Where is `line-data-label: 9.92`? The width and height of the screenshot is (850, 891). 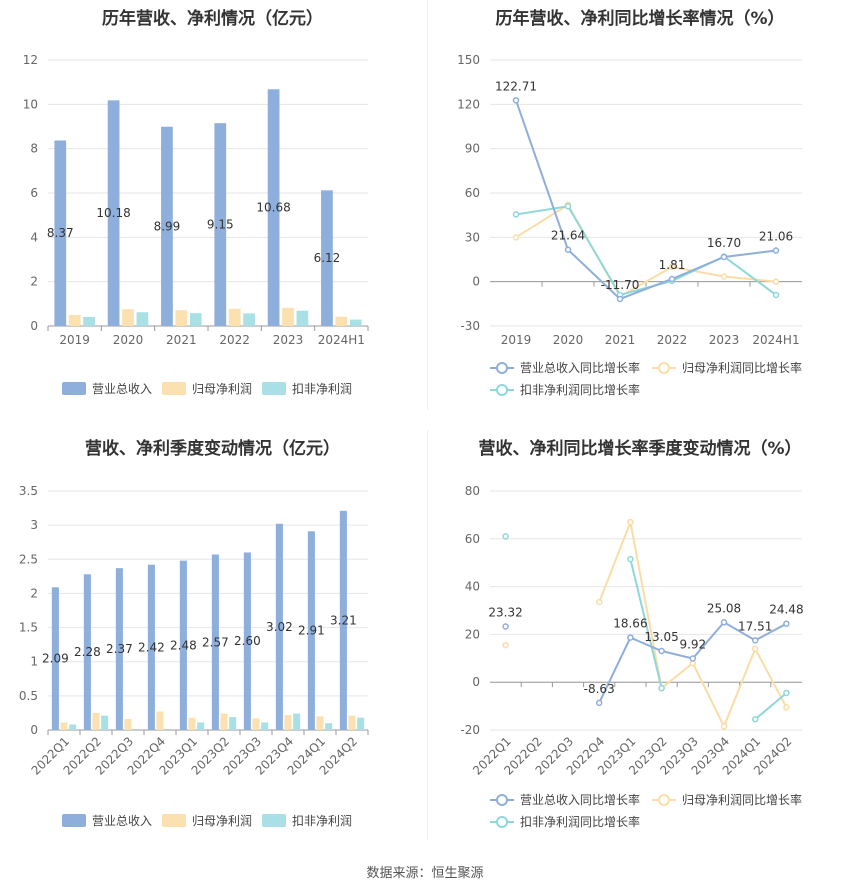
line-data-label: 9.92 is located at coordinates (692, 644).